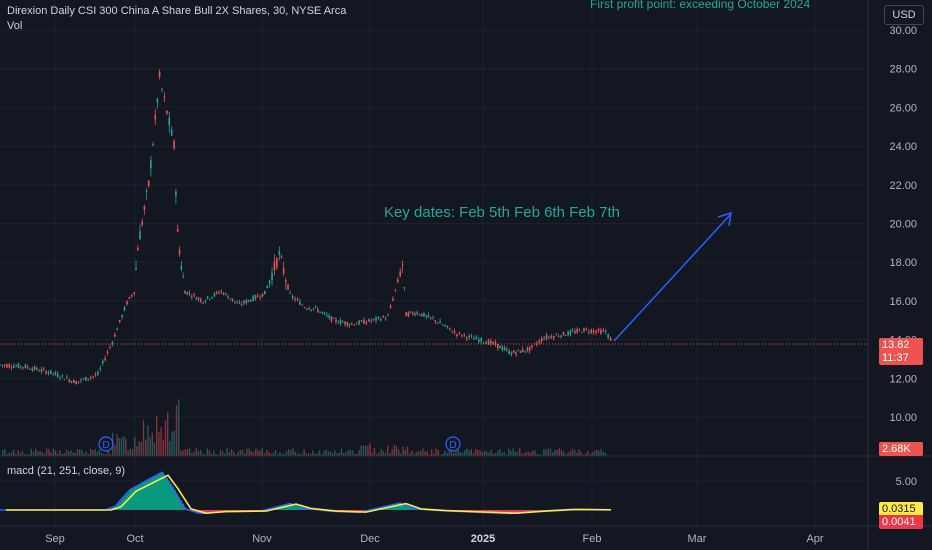 This screenshot has height=550, width=932. Describe the element at coordinates (370, 539) in the screenshot. I see `x-tick-label: Dec` at that location.